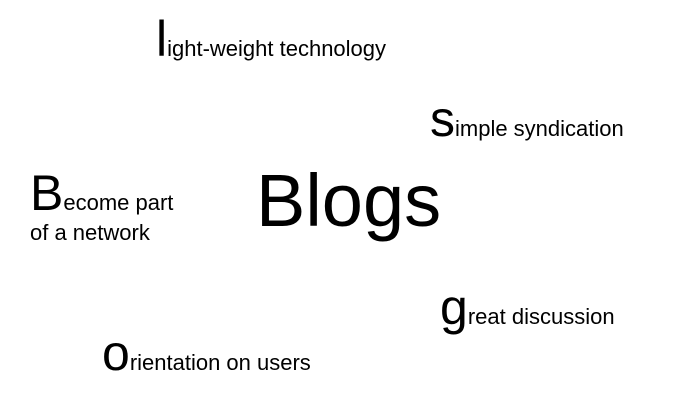 This screenshot has height=416, width=697. Describe the element at coordinates (349, 200) in the screenshot. I see `center-word-blogs: Blogs` at that location.